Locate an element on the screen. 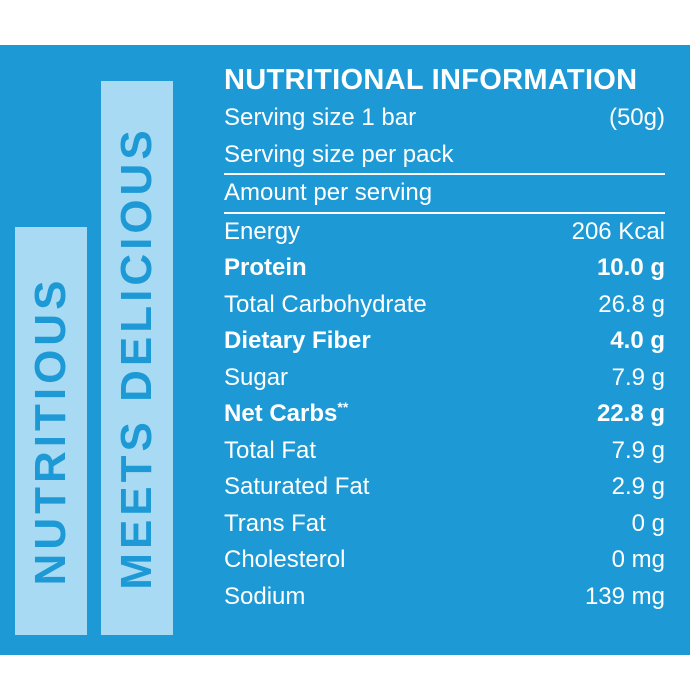 The image size is (690, 700). nutrient-value: 2.9 g is located at coordinates (638, 486).